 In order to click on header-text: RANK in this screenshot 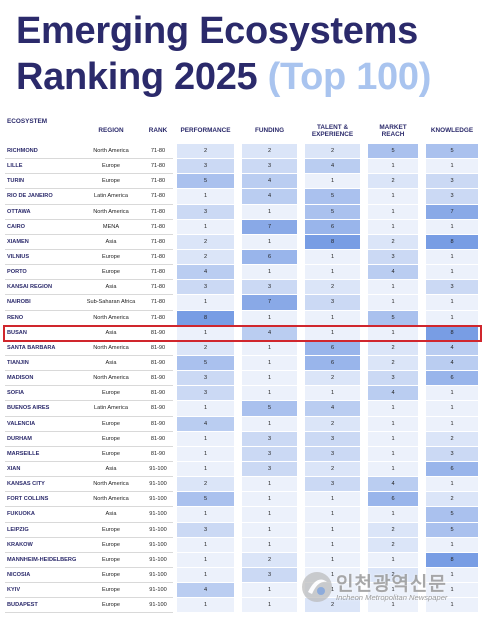, I will do `click(158, 131)`.